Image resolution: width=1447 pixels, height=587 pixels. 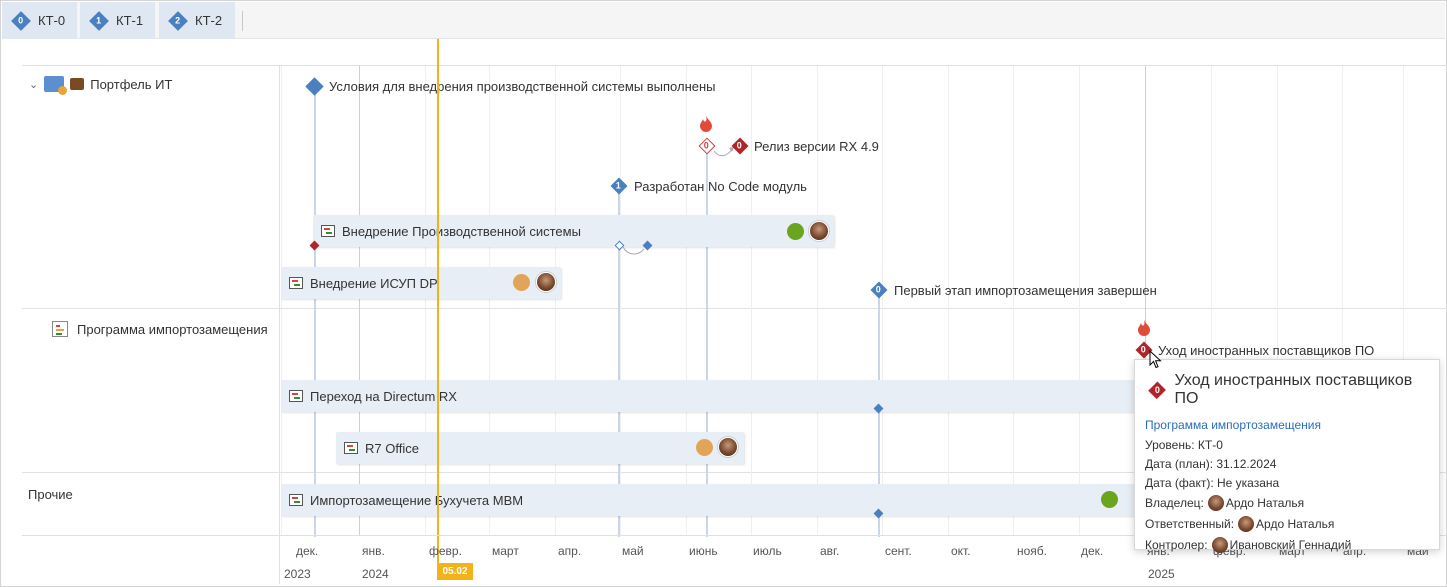 What do you see at coordinates (438, 307) in the screenshot?
I see `today-line` at bounding box center [438, 307].